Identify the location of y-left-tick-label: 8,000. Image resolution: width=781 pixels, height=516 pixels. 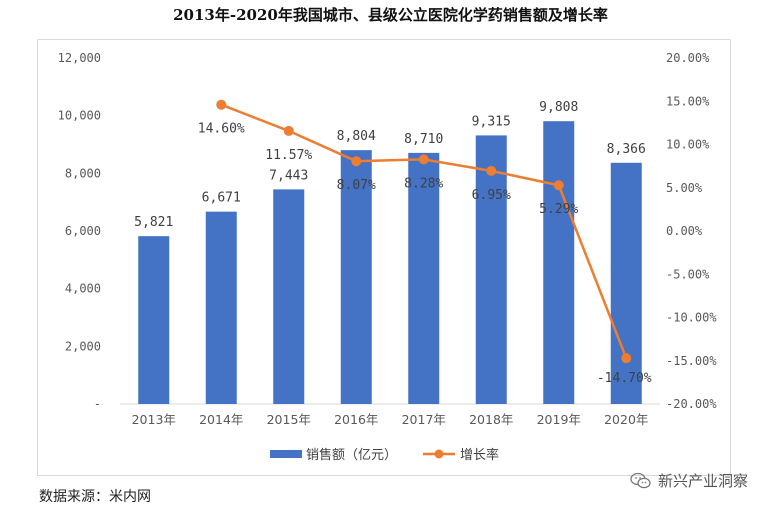
(83, 173).